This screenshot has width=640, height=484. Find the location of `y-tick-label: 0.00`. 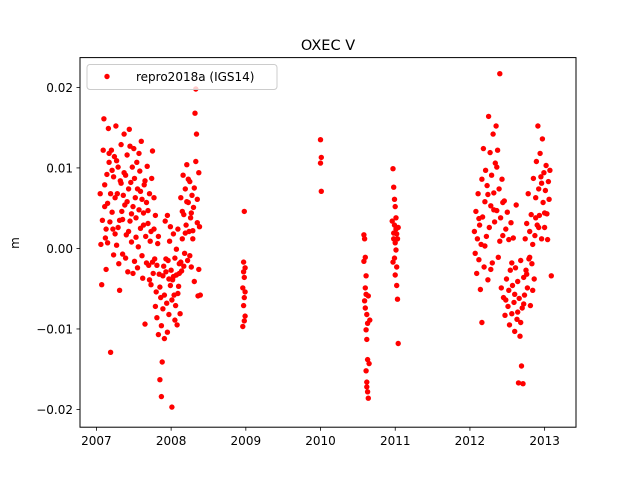

y-tick-label: 0.00 is located at coordinates (59, 249).